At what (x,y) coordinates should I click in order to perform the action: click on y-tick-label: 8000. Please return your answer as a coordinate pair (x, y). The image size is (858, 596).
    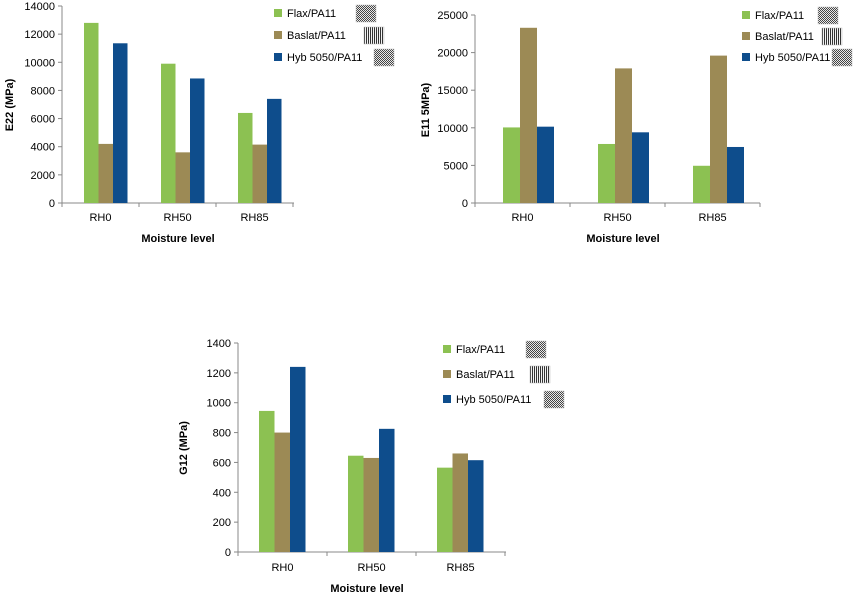
    Looking at the image, I should click on (43, 91).